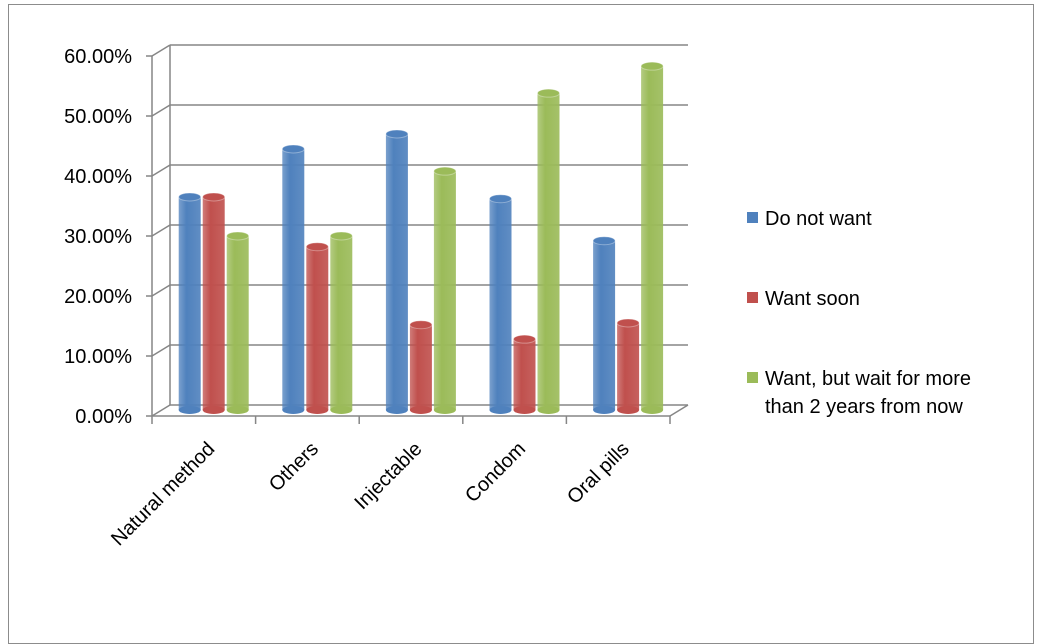 Image resolution: width=1041 pixels, height=644 pixels. I want to click on y-tick-label: 20.00%, so click(98, 297).